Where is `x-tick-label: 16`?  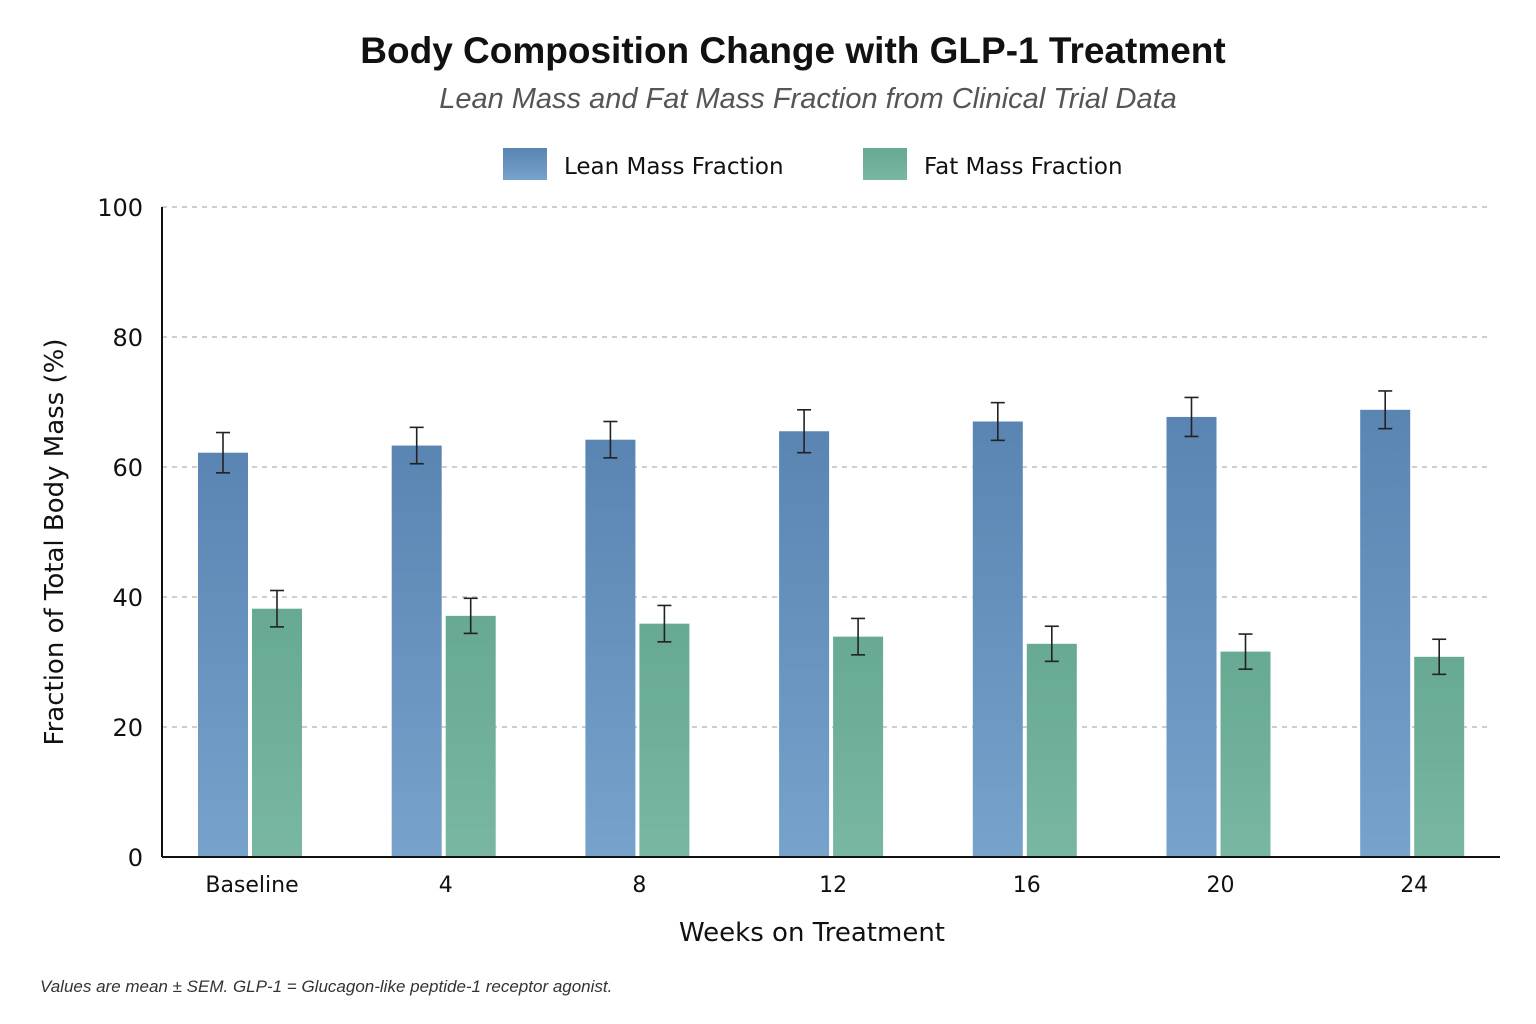 x-tick-label: 16 is located at coordinates (1027, 885).